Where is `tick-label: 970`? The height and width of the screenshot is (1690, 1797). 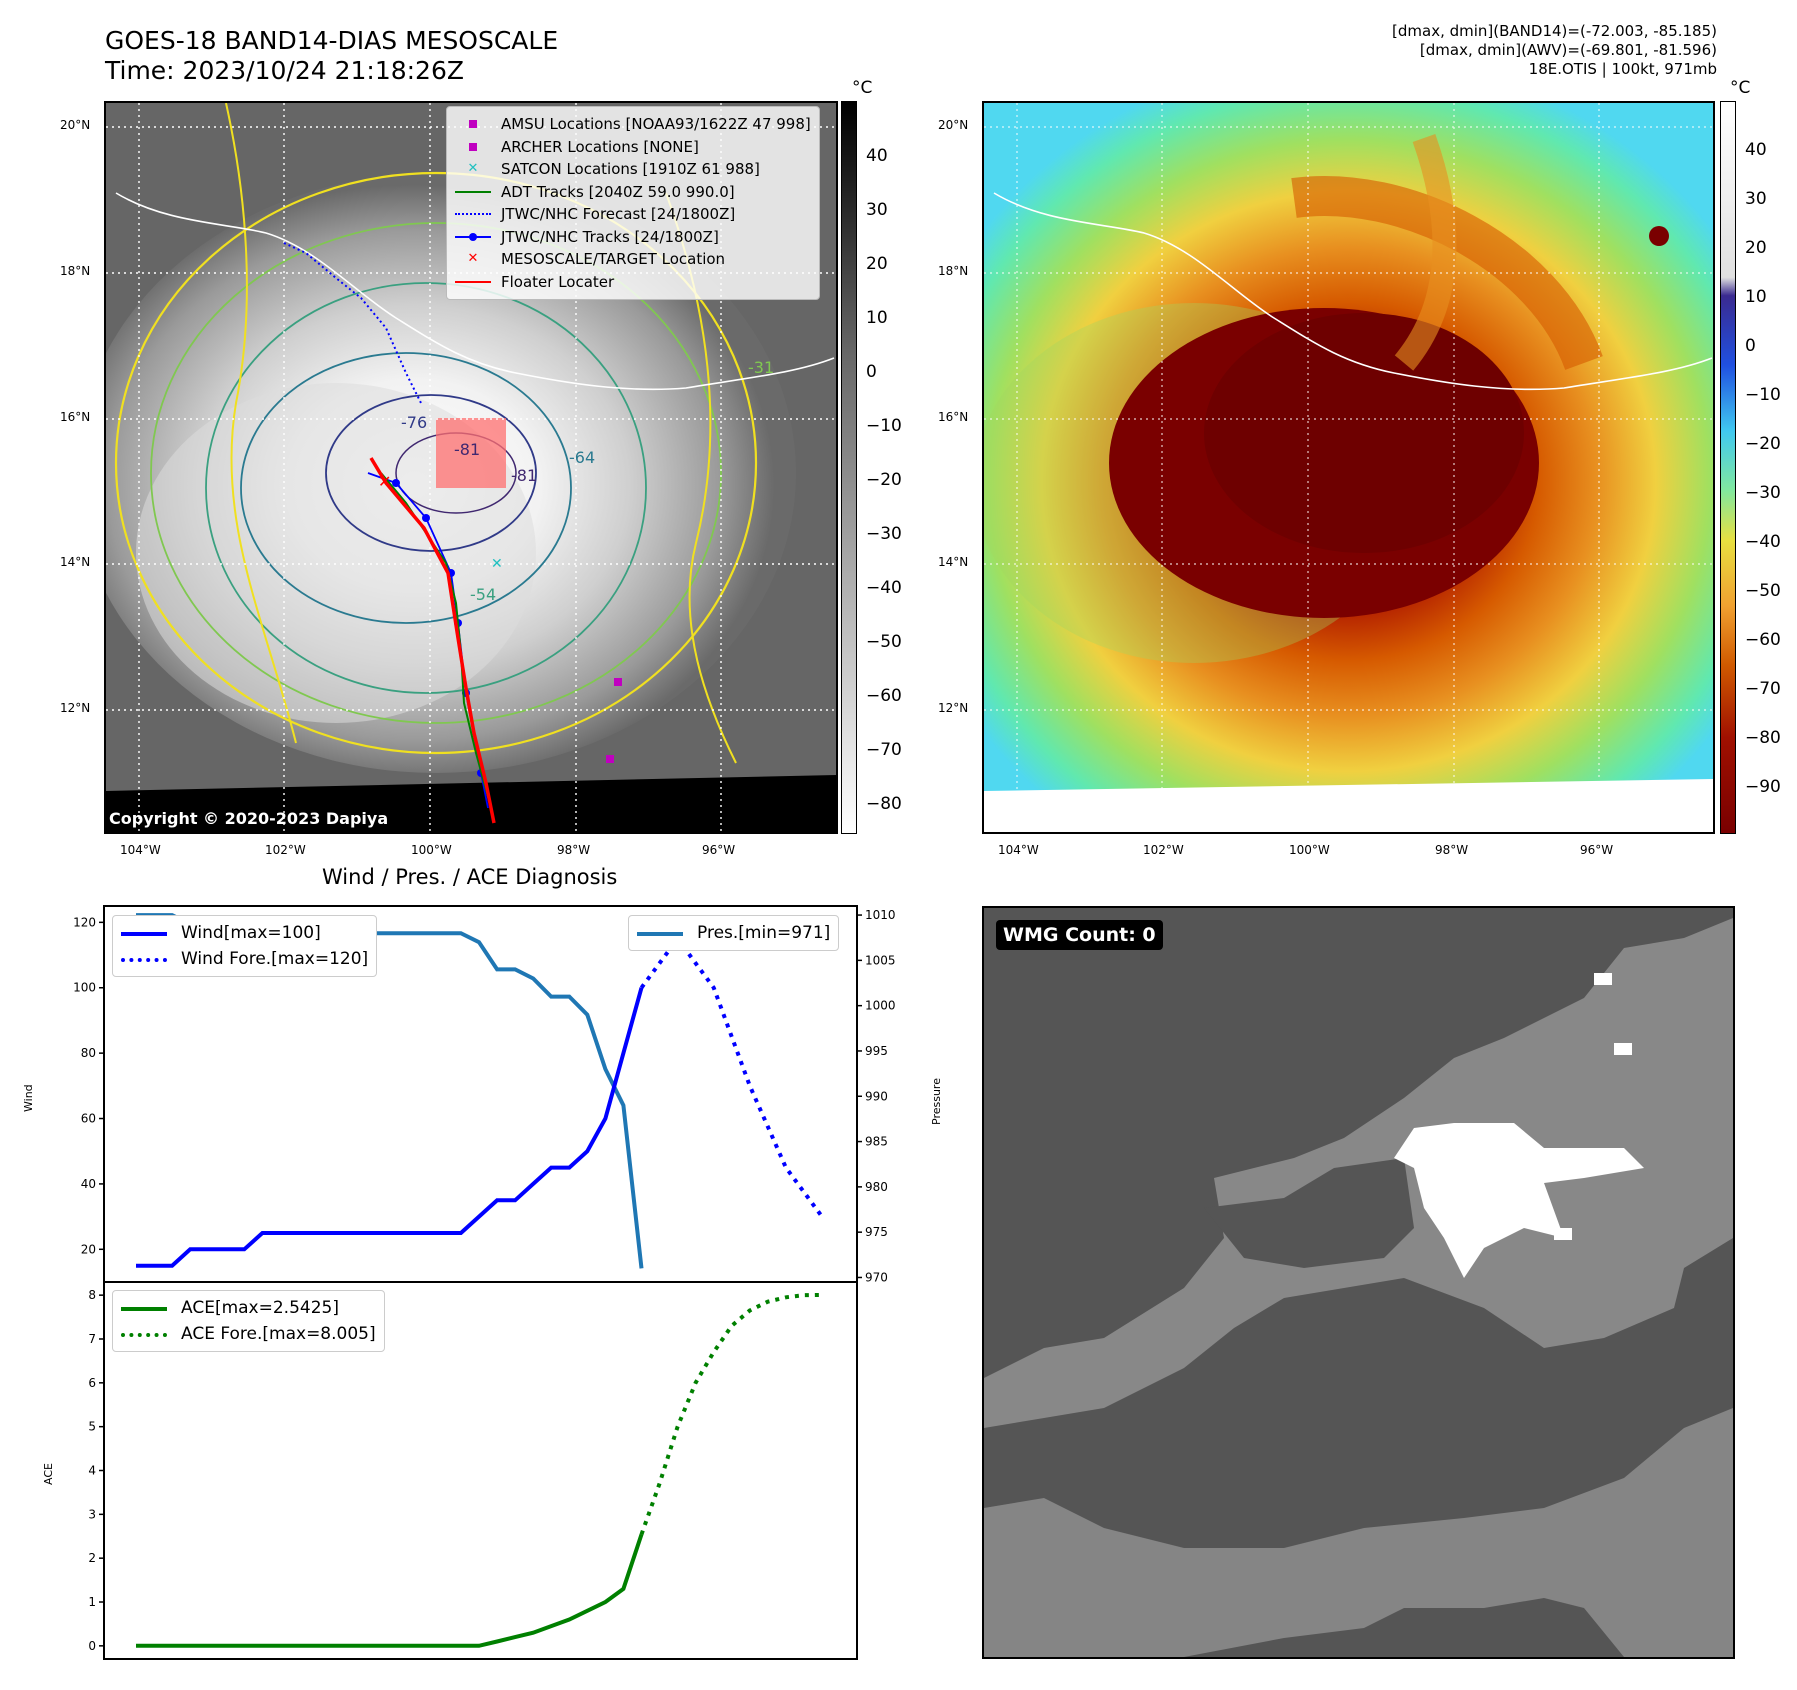 tick-label: 970 is located at coordinates (876, 1277).